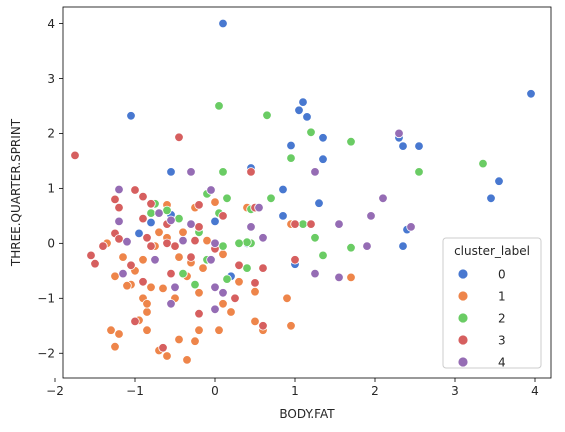 This screenshot has width=565, height=432. I want to click on legend-title: cluster_label, so click(492, 251).